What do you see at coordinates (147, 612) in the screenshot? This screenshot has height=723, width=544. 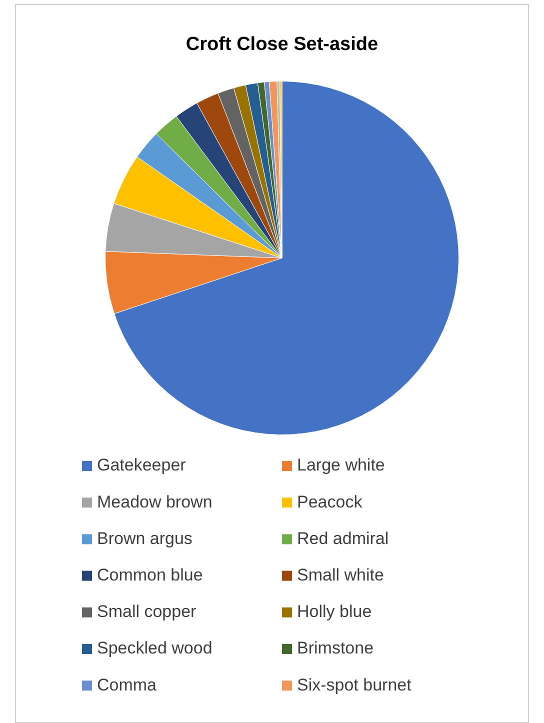 I see `legend-label: Small copper` at bounding box center [147, 612].